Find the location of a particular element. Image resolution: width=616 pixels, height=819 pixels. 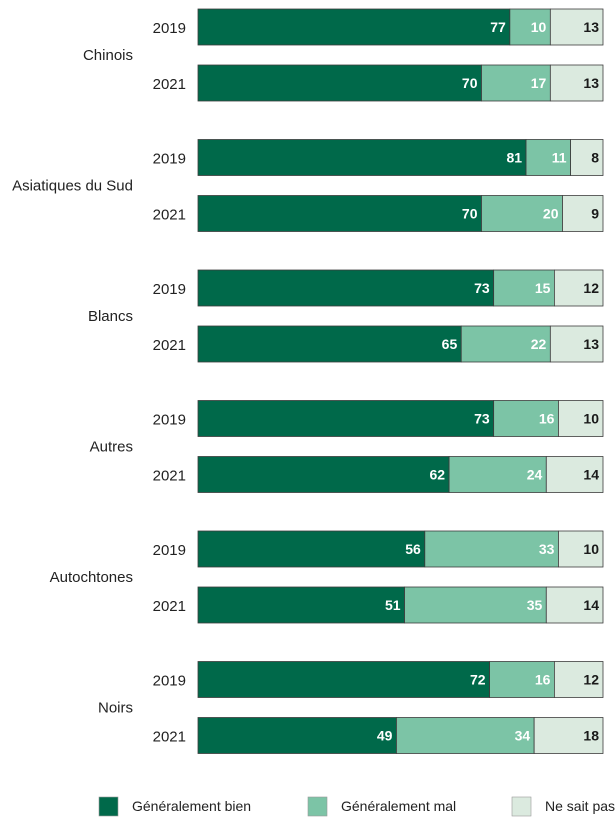

group-label: Chinois is located at coordinates (108, 55).